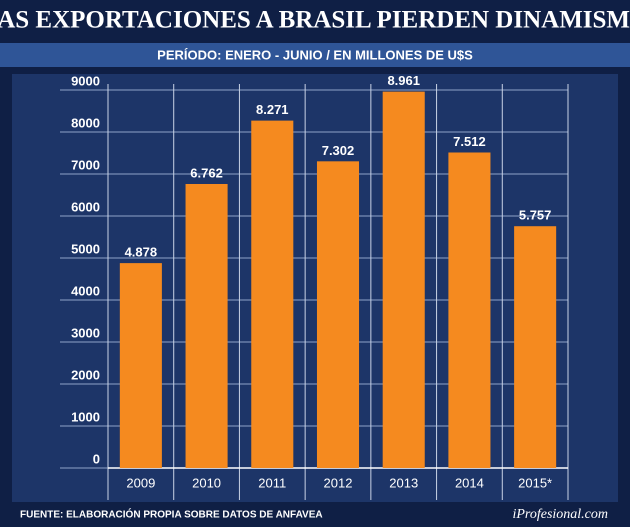  Describe the element at coordinates (206, 482) in the screenshot. I see `x-tick-label: 2010` at that location.